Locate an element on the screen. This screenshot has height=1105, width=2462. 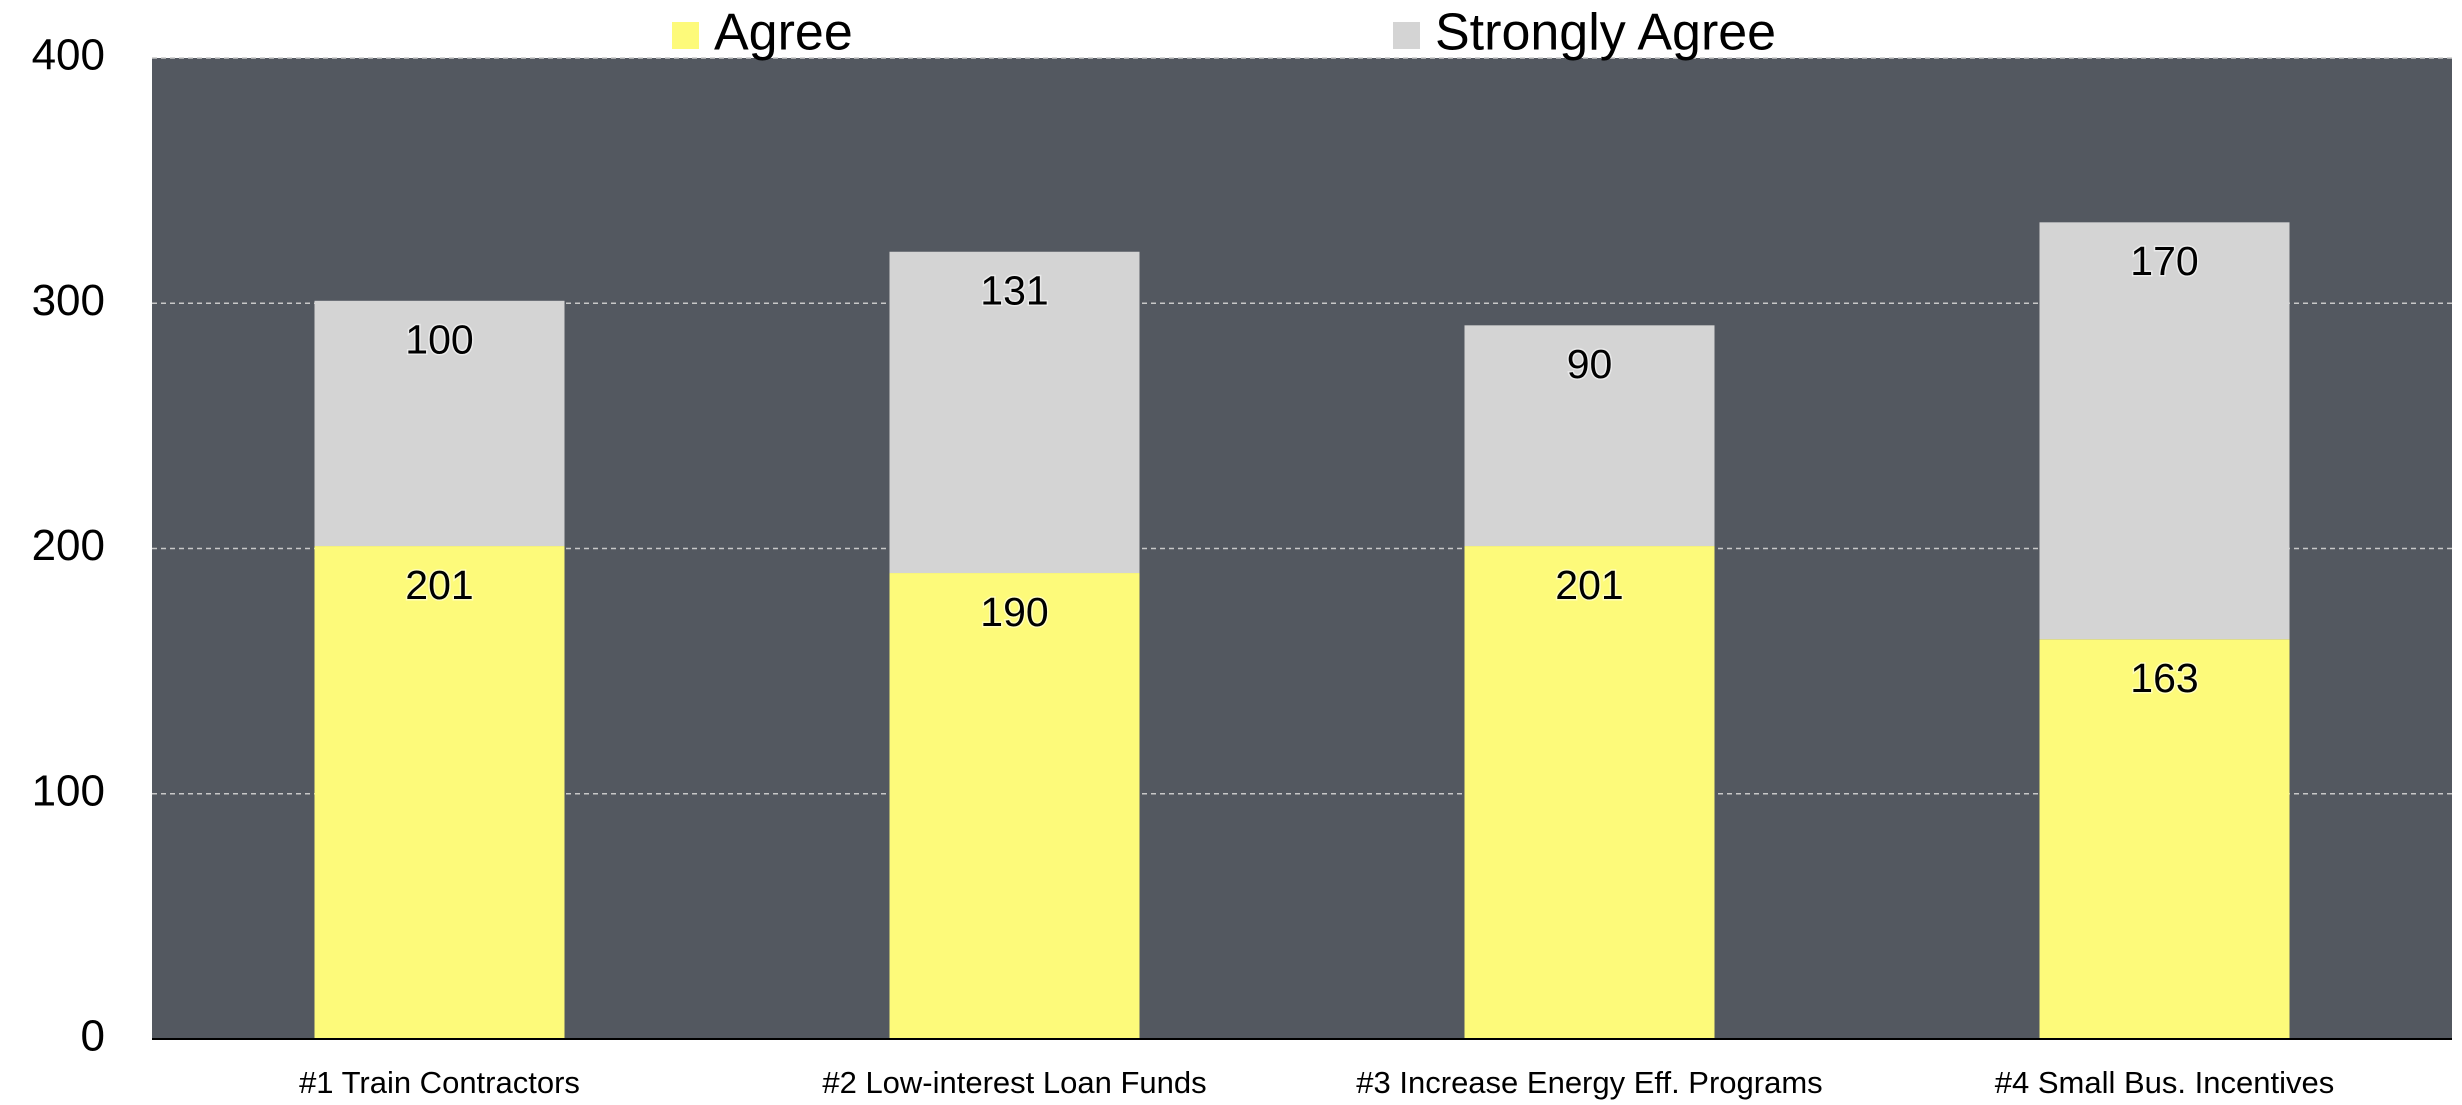
legend-label: Strongly Agree is located at coordinates (1605, 33).